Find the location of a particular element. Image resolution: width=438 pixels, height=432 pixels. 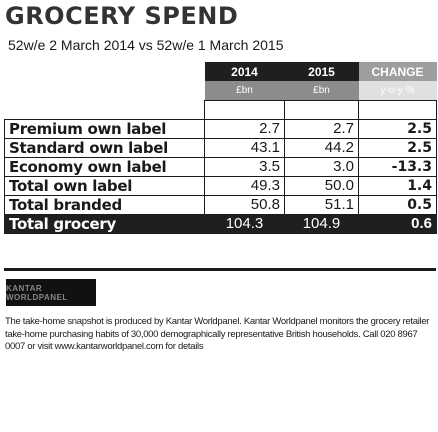

unit-2014: £bn is located at coordinates (244, 90).